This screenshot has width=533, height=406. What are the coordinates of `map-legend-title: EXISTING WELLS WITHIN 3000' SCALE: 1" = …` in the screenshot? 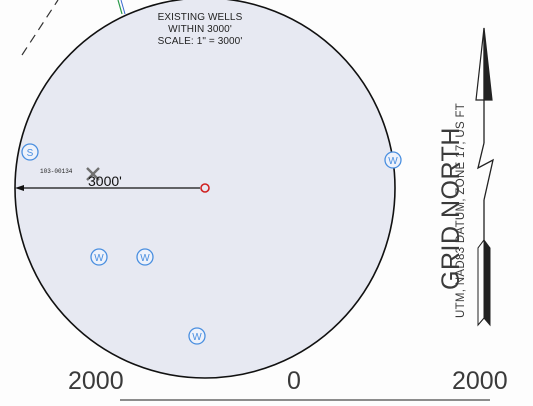 It's located at (200, 30).